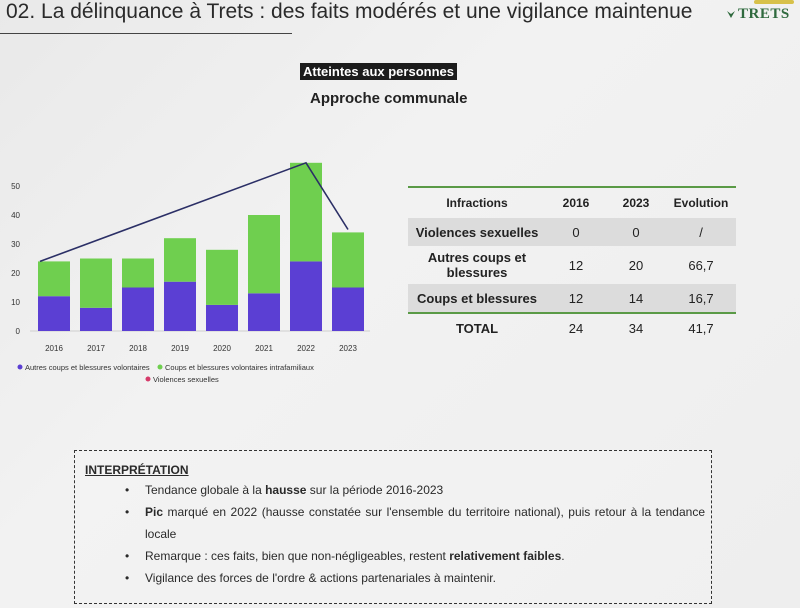 This screenshot has width=800, height=608. I want to click on cell-evolution: /, so click(701, 232).